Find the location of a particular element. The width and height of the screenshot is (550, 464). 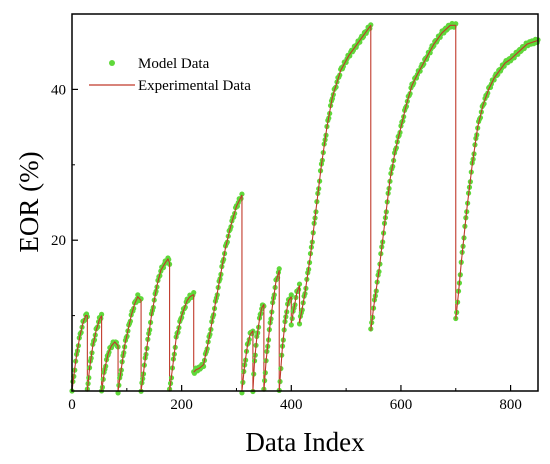

legend-label-experimental: Experimental Data is located at coordinates (194, 86).